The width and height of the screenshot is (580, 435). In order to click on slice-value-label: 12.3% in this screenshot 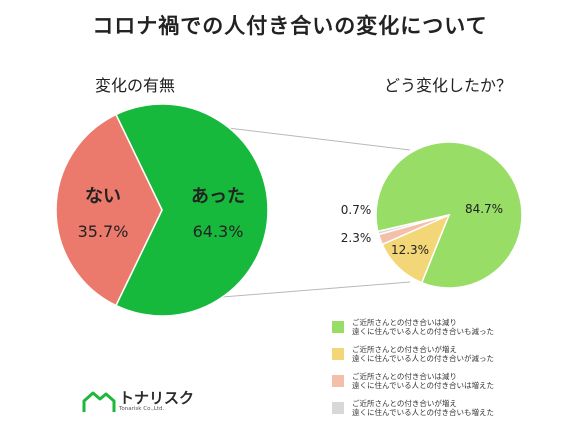, I will do `click(410, 250)`.